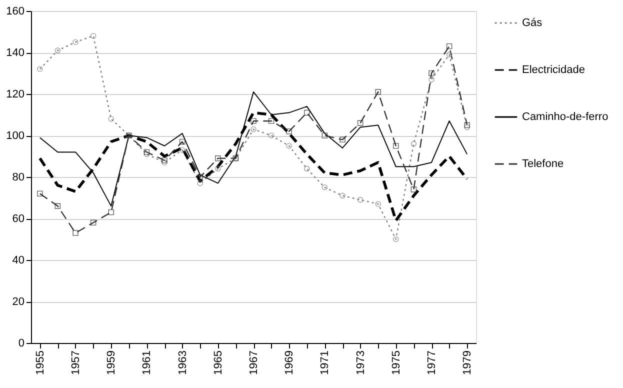 The width and height of the screenshot is (623, 388). What do you see at coordinates (565, 117) in the screenshot?
I see `legend-label: Caminho-de-ferro` at bounding box center [565, 117].